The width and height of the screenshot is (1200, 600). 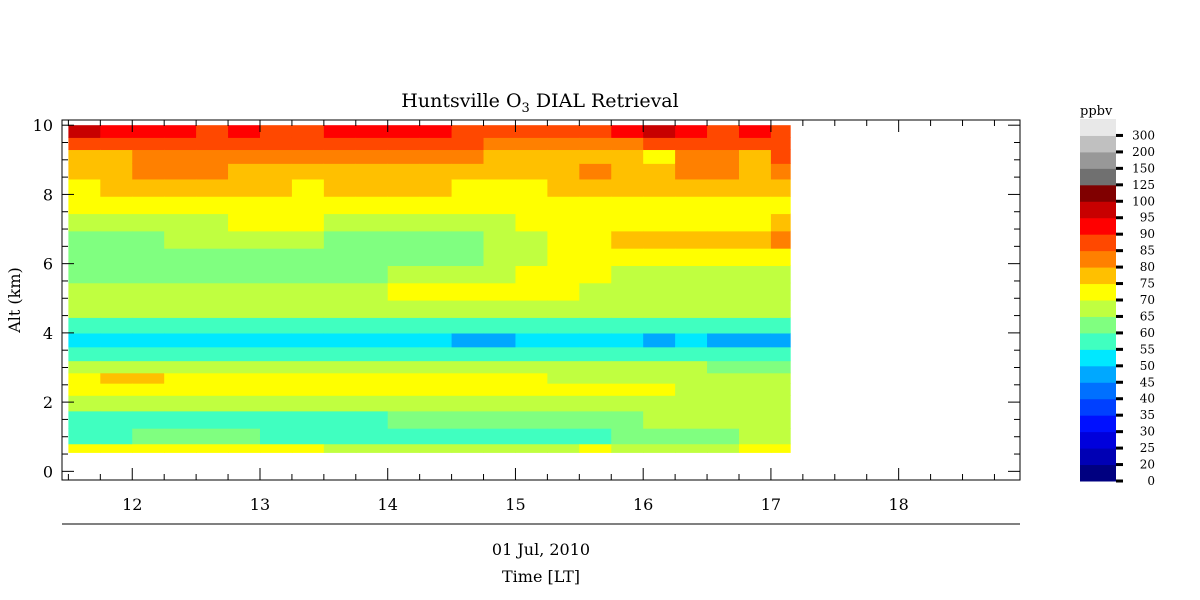 What do you see at coordinates (1143, 168) in the screenshot?
I see `colorbar-level-label: 150` at bounding box center [1143, 168].